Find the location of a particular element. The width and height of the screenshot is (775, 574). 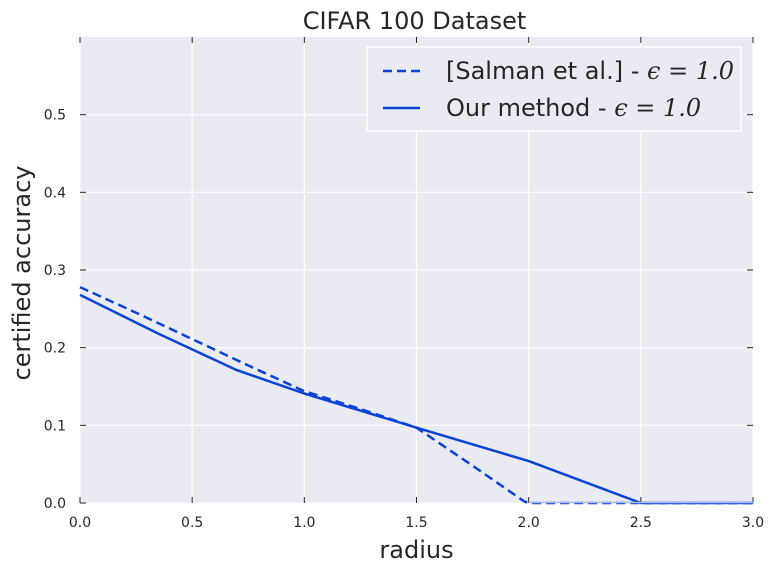

y-tick-label: 0.4 is located at coordinates (55, 193).